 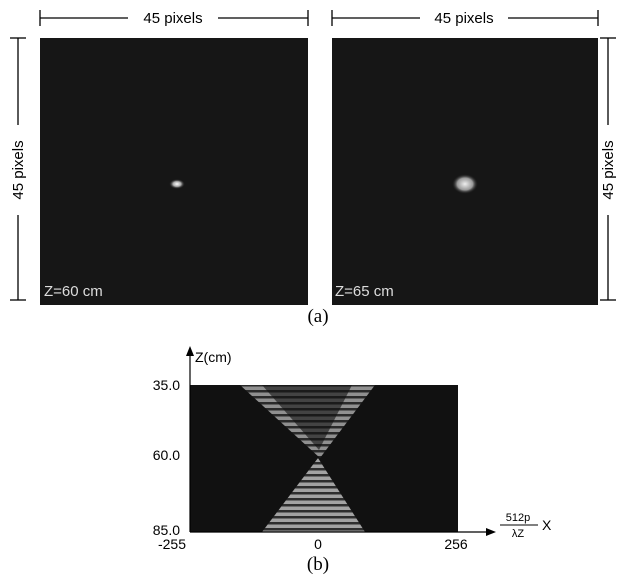 What do you see at coordinates (73, 291) in the screenshot?
I see `z-label: Z=60 cm` at bounding box center [73, 291].